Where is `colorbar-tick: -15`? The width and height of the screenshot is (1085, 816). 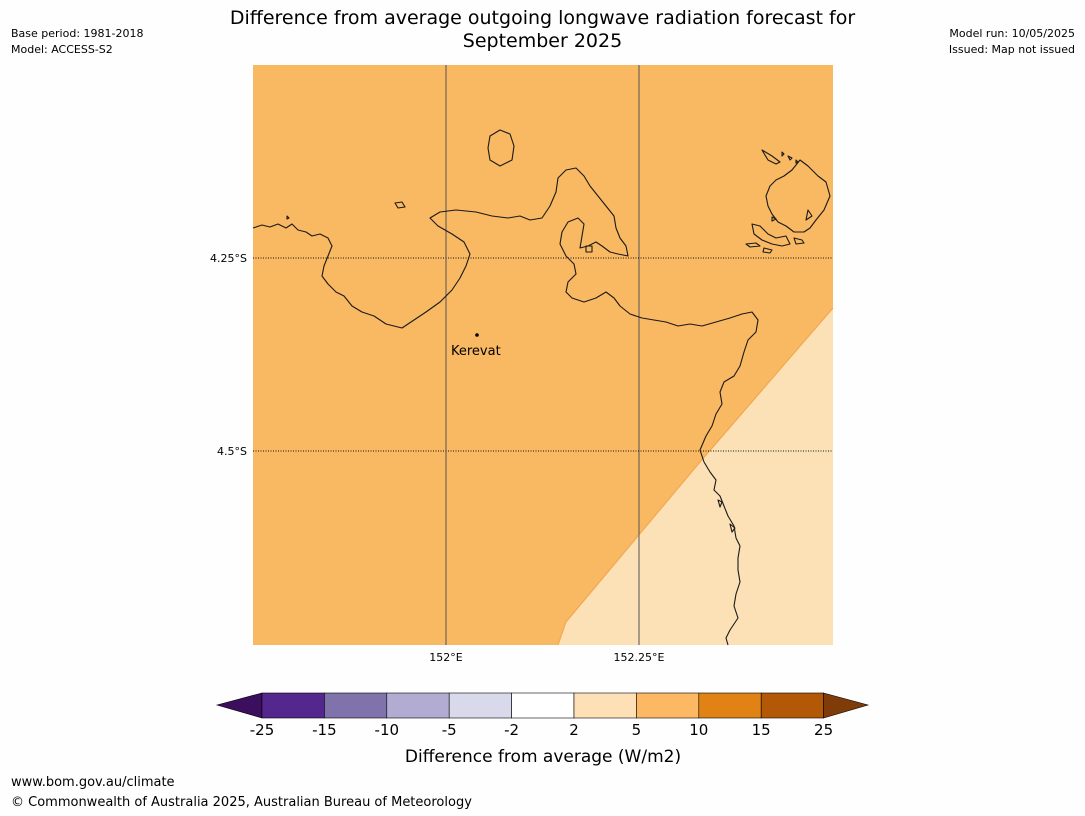 colorbar-tick: -15 is located at coordinates (324, 730).